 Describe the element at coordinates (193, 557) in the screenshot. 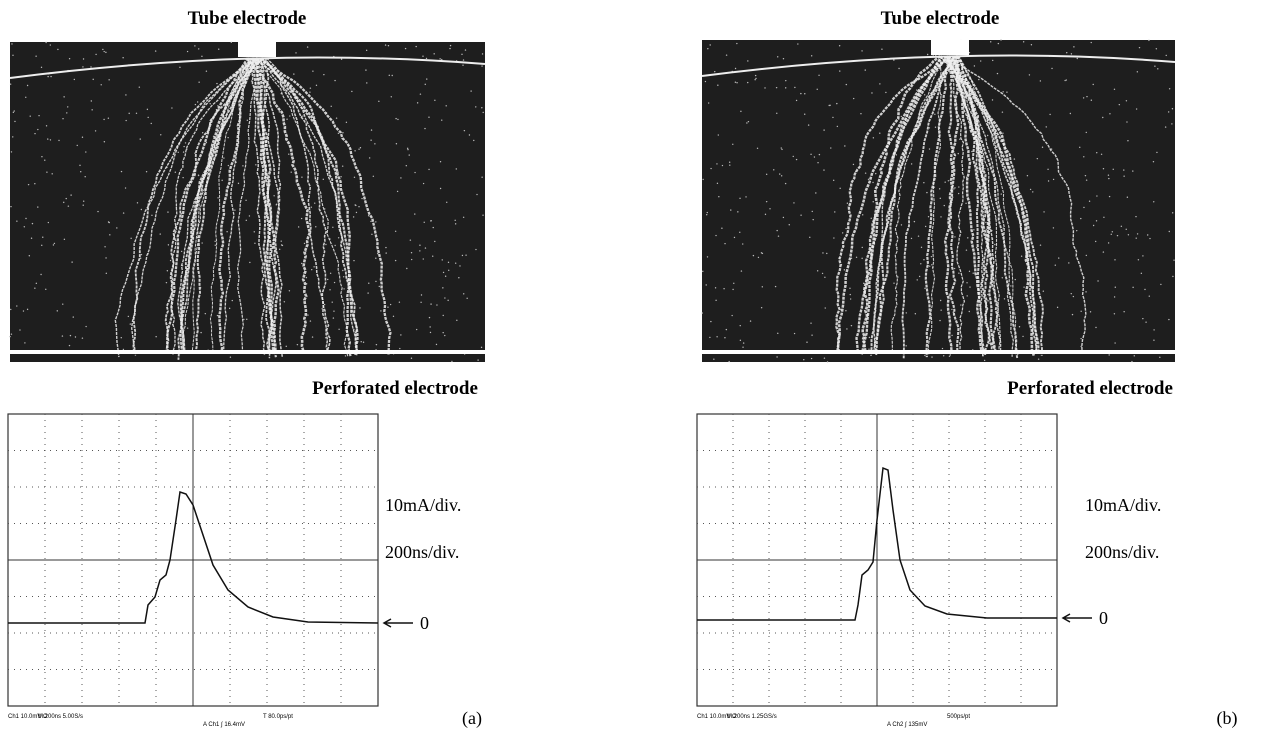

I see `current-waveform` at that location.